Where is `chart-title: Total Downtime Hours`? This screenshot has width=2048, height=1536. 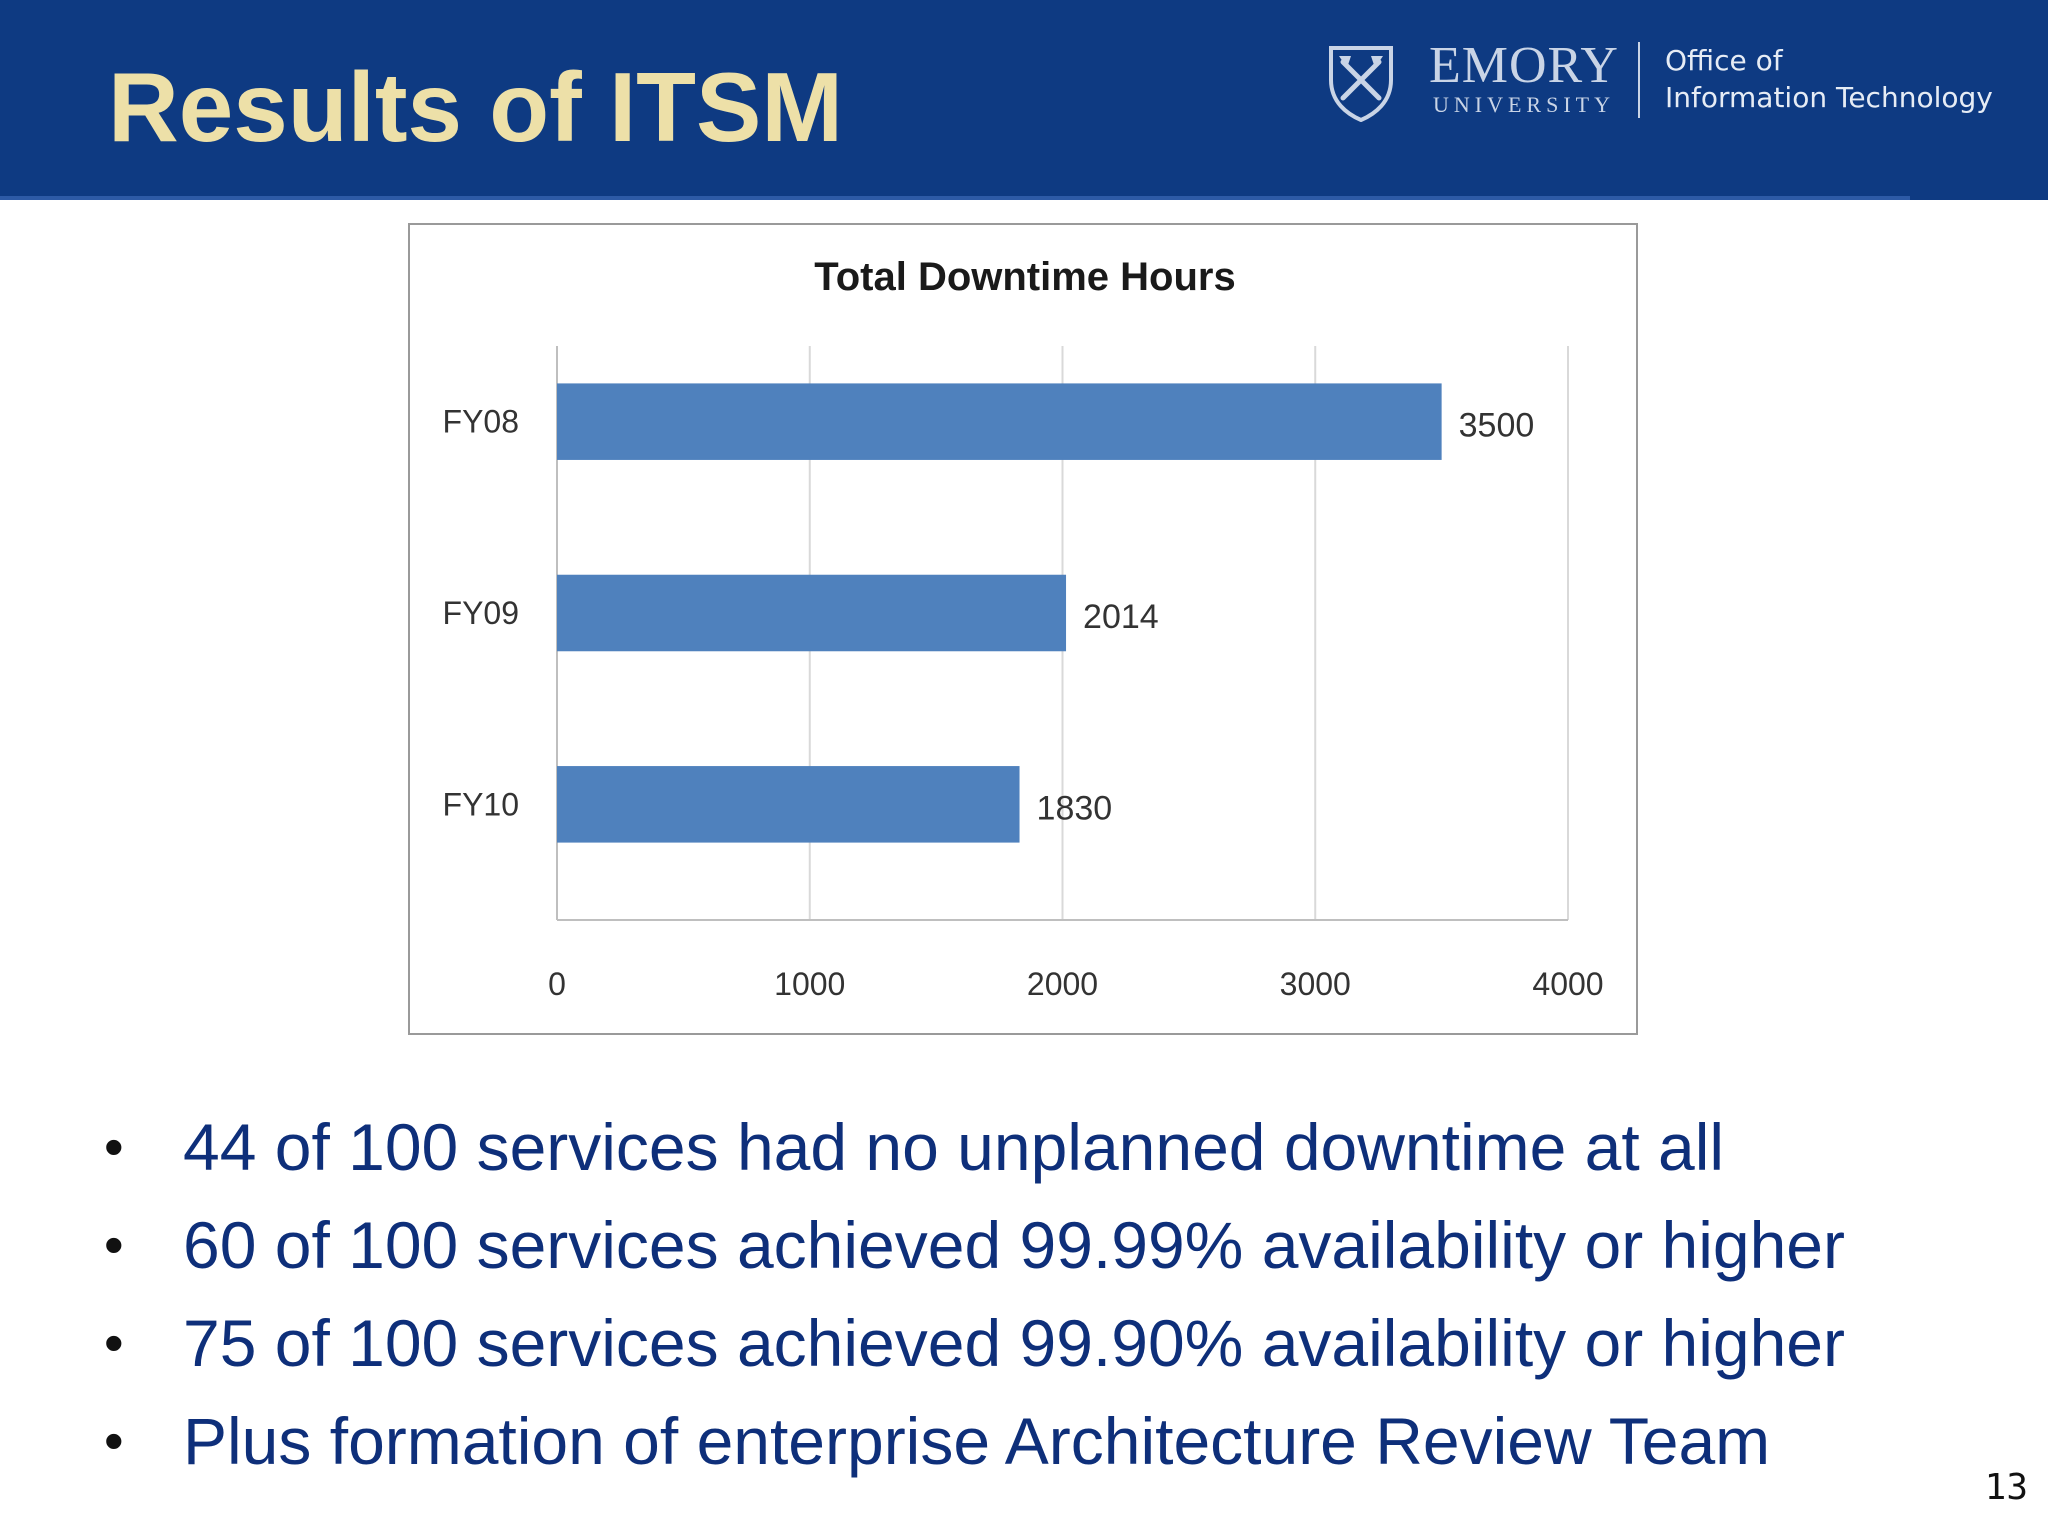 chart-title: Total Downtime Hours is located at coordinates (1024, 277).